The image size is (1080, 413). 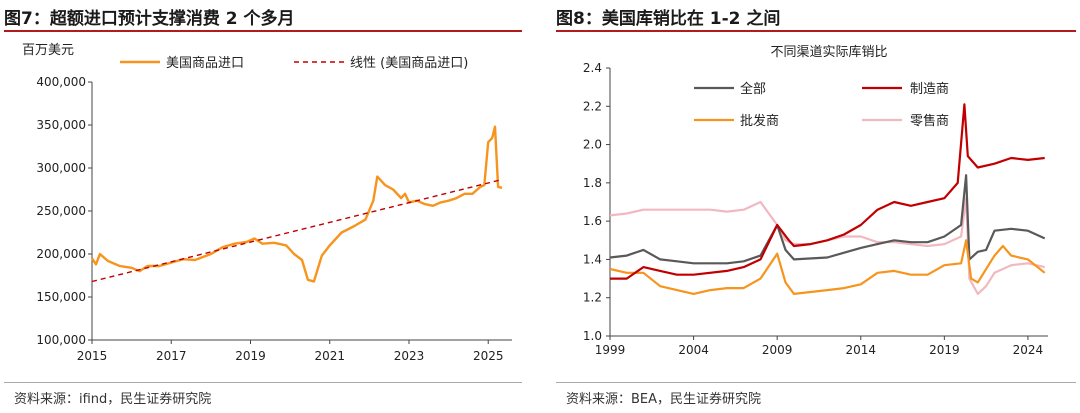 What do you see at coordinates (263, 31) in the screenshot?
I see `figure-7-title-rule` at bounding box center [263, 31].